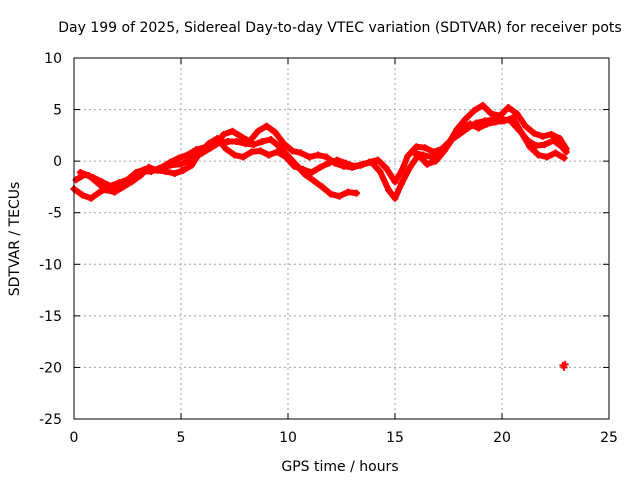 This screenshot has width=640, height=480. I want to click on y-tick-label: 0, so click(57, 162).